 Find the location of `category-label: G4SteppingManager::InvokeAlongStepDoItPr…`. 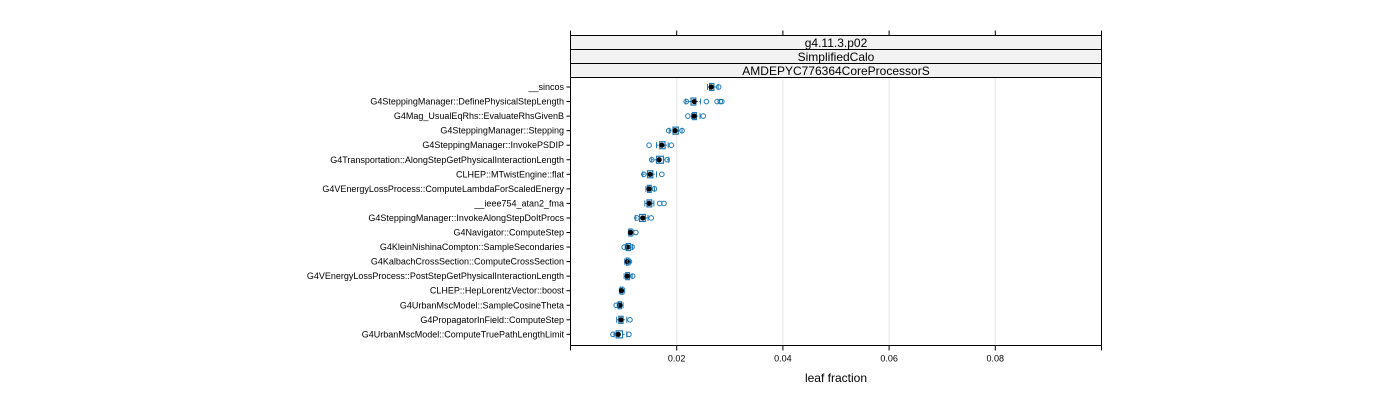

category-label: G4SteppingManager::InvokeAlongStepDoItPr… is located at coordinates (466, 218).